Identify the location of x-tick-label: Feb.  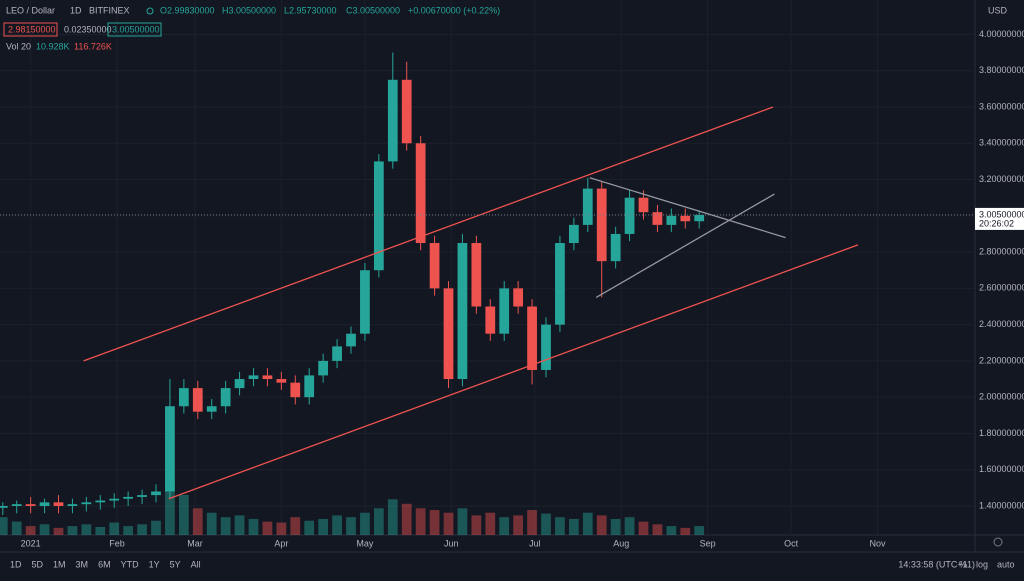
(117, 543).